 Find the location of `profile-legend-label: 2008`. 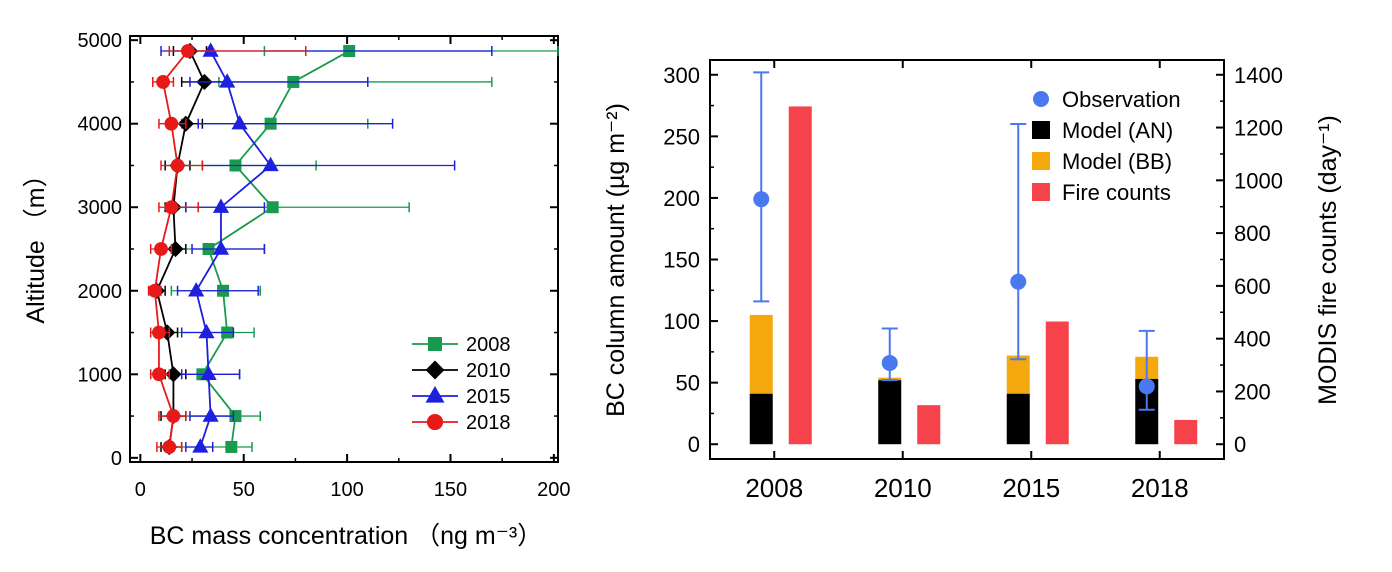

profile-legend-label: 2008 is located at coordinates (488, 345).